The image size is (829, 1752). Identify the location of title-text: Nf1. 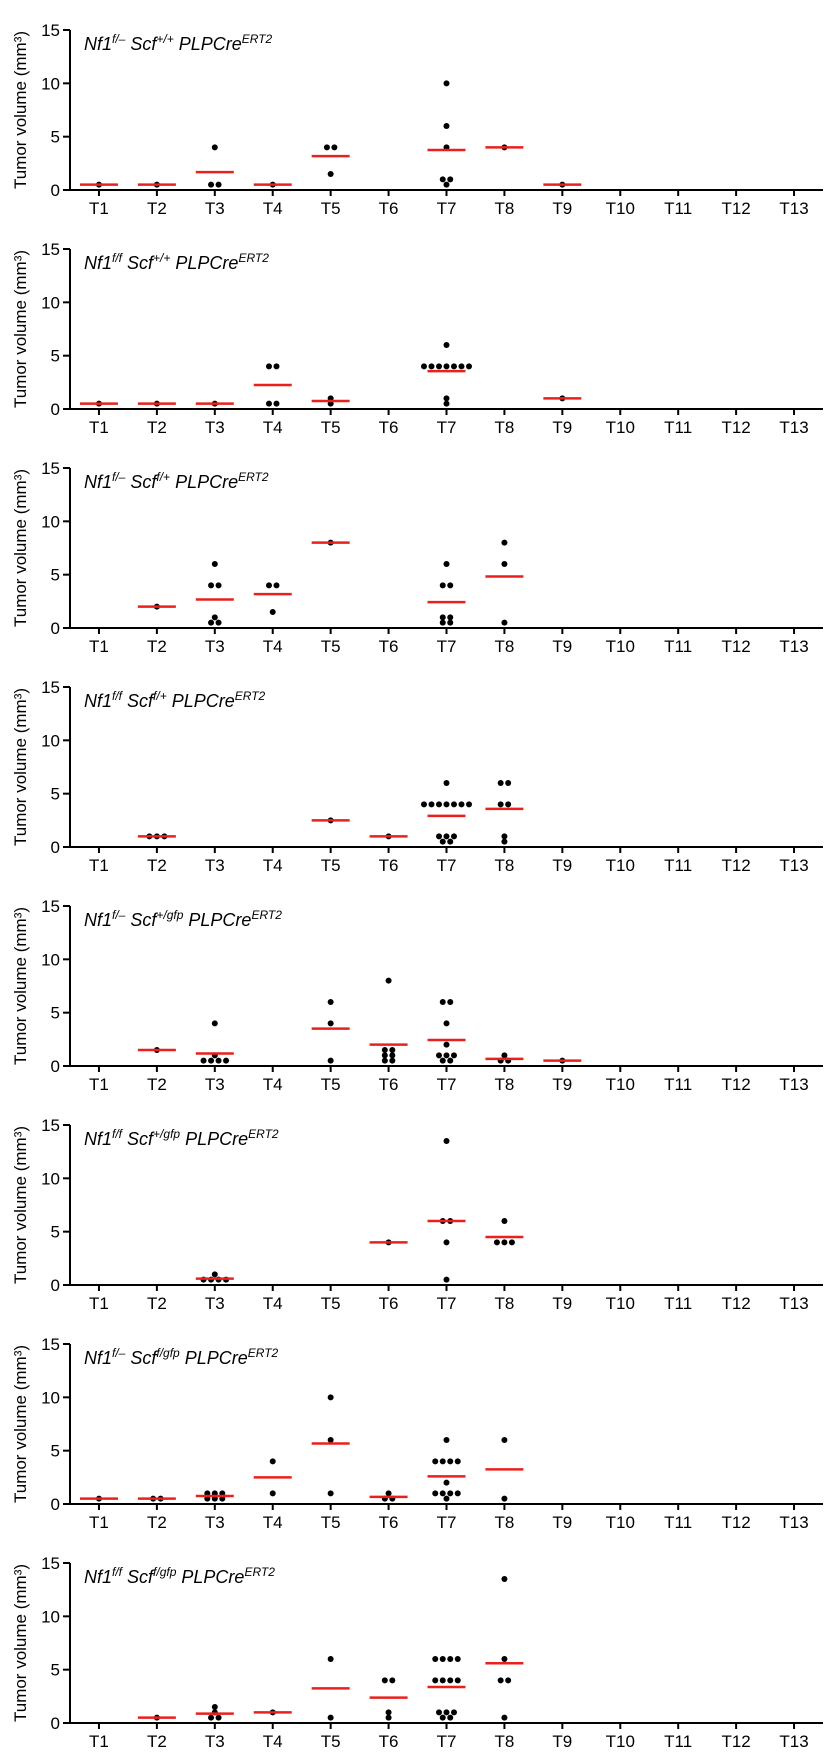
(98, 701).